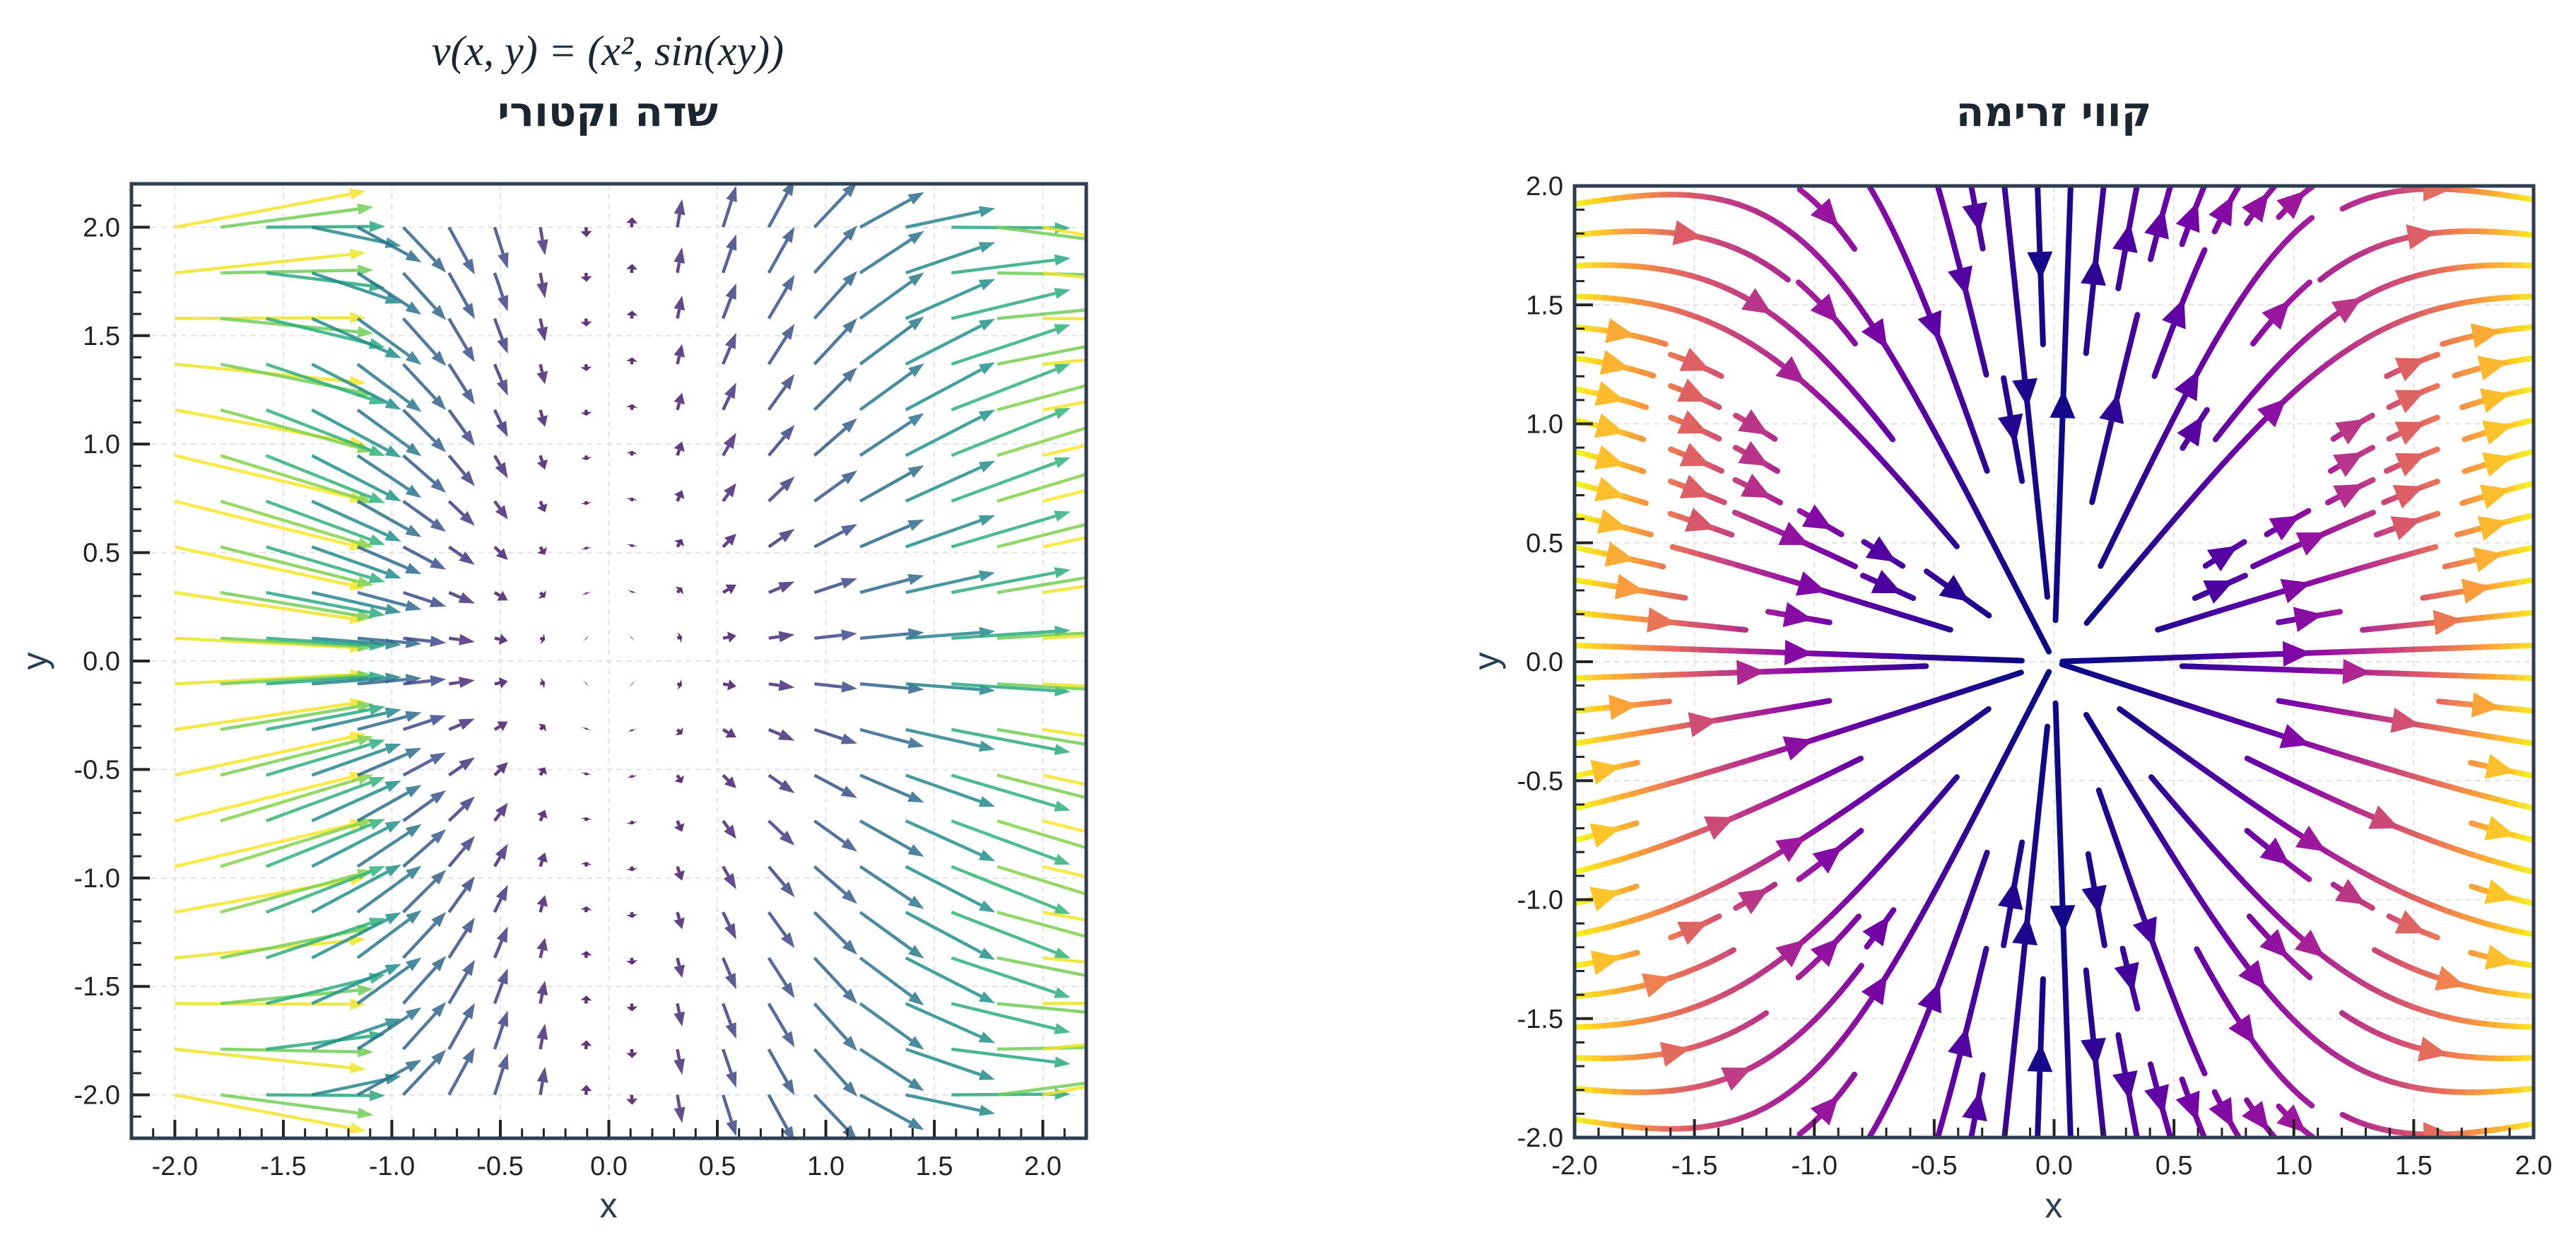 This screenshot has width=2576, height=1245. What do you see at coordinates (175, 1166) in the screenshot?
I see `x-tick-label: -2.0` at bounding box center [175, 1166].